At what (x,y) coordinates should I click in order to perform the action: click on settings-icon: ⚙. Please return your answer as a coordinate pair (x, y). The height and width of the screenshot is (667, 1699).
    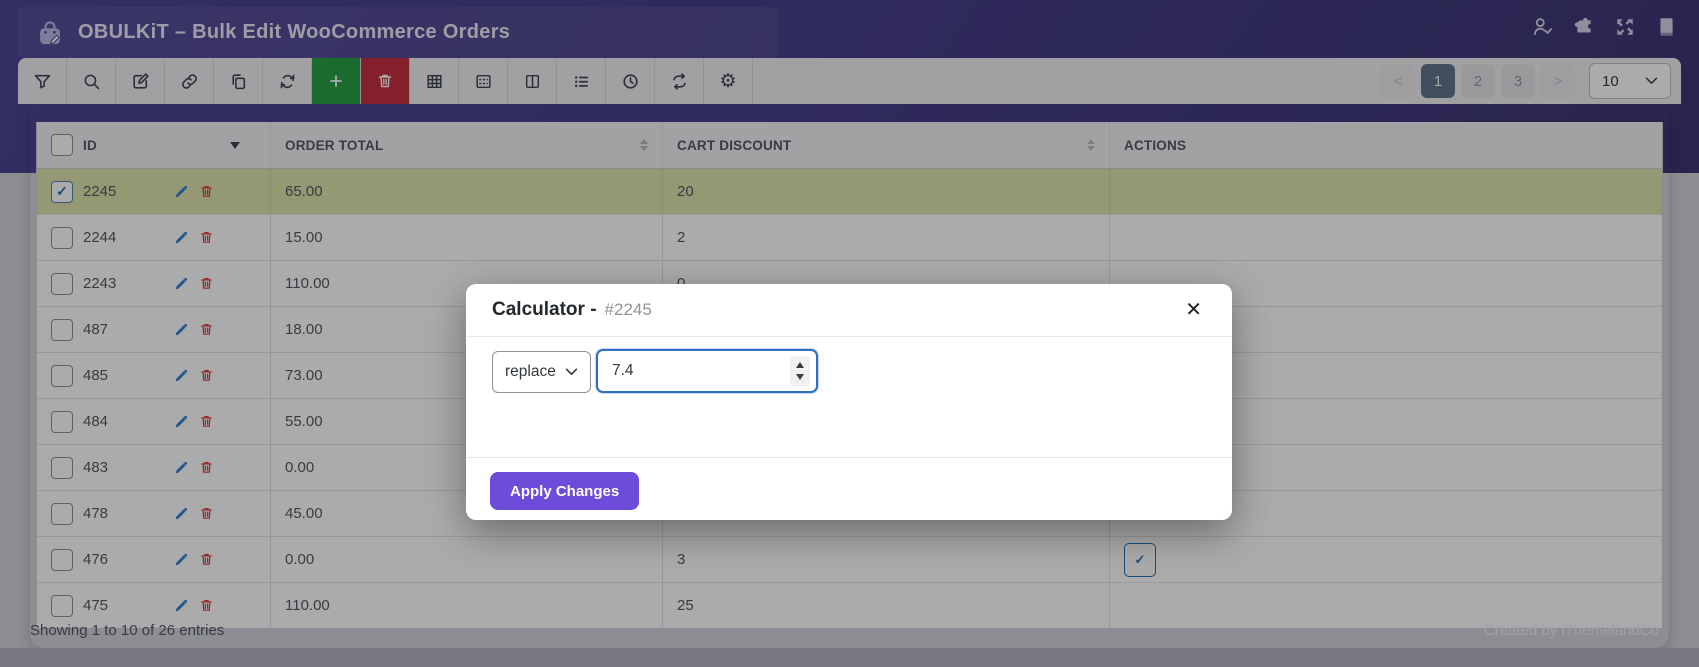
    Looking at the image, I should click on (728, 81).